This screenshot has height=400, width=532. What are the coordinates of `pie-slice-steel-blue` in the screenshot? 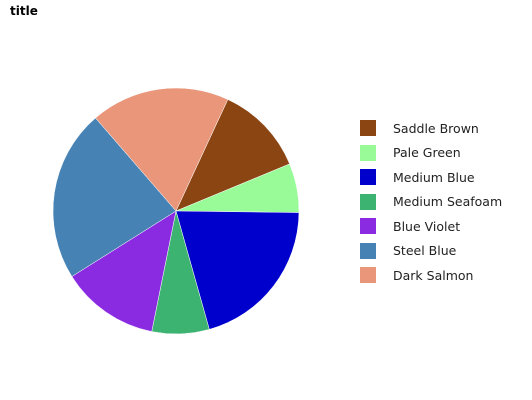 It's located at (114, 197).